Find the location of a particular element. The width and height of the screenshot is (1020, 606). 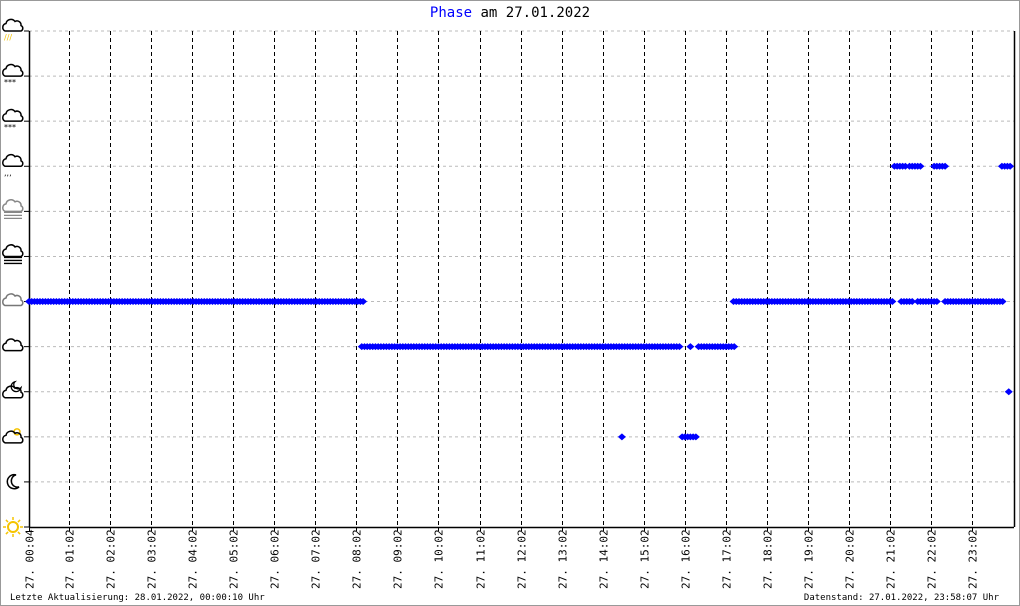

x-tick-label: 27. 17:02 is located at coordinates (727, 559).